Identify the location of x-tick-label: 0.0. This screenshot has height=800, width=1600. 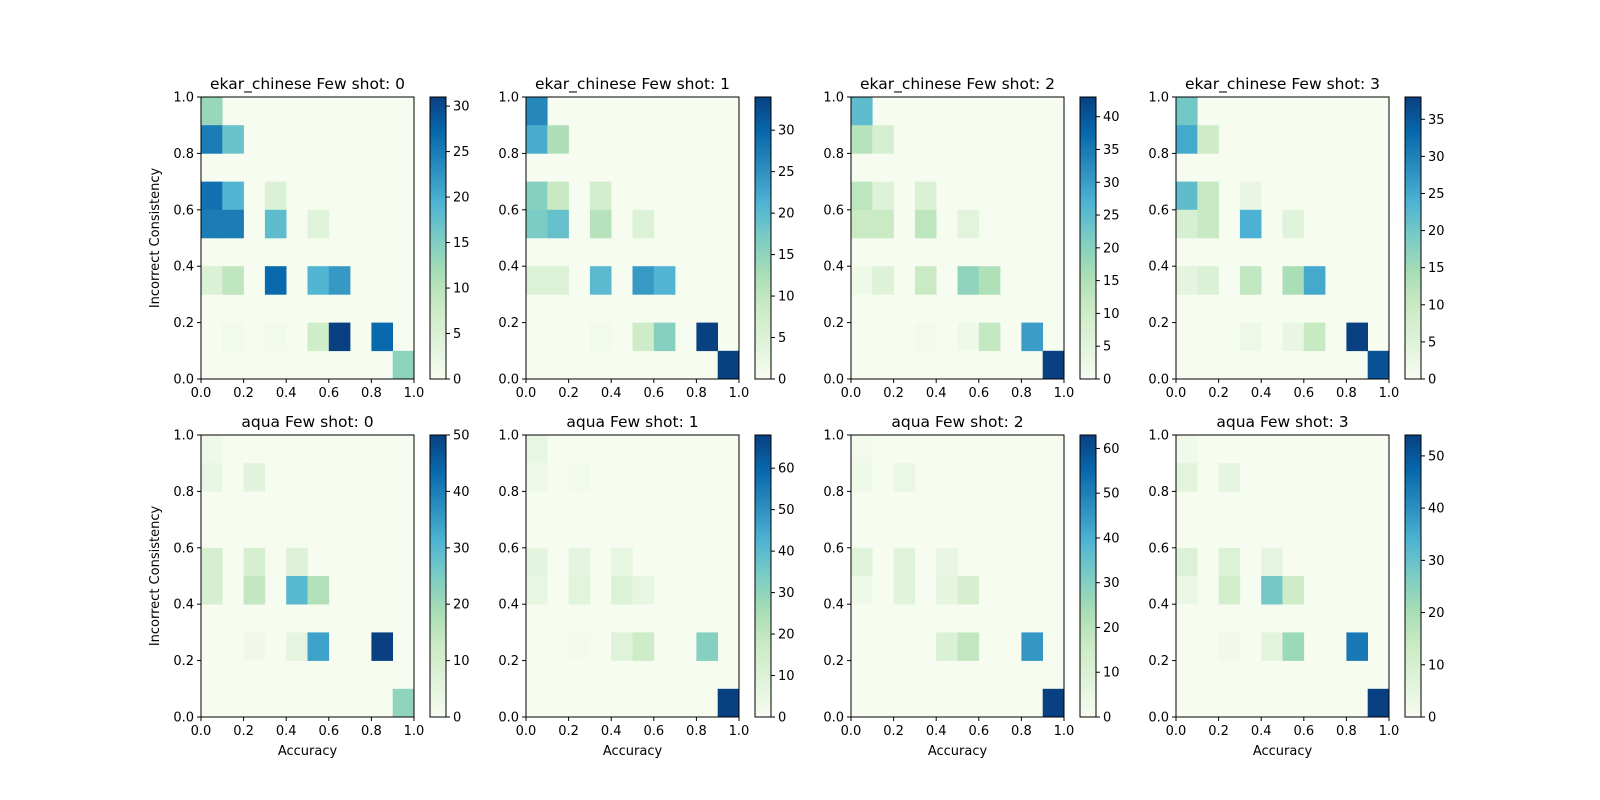
(201, 393).